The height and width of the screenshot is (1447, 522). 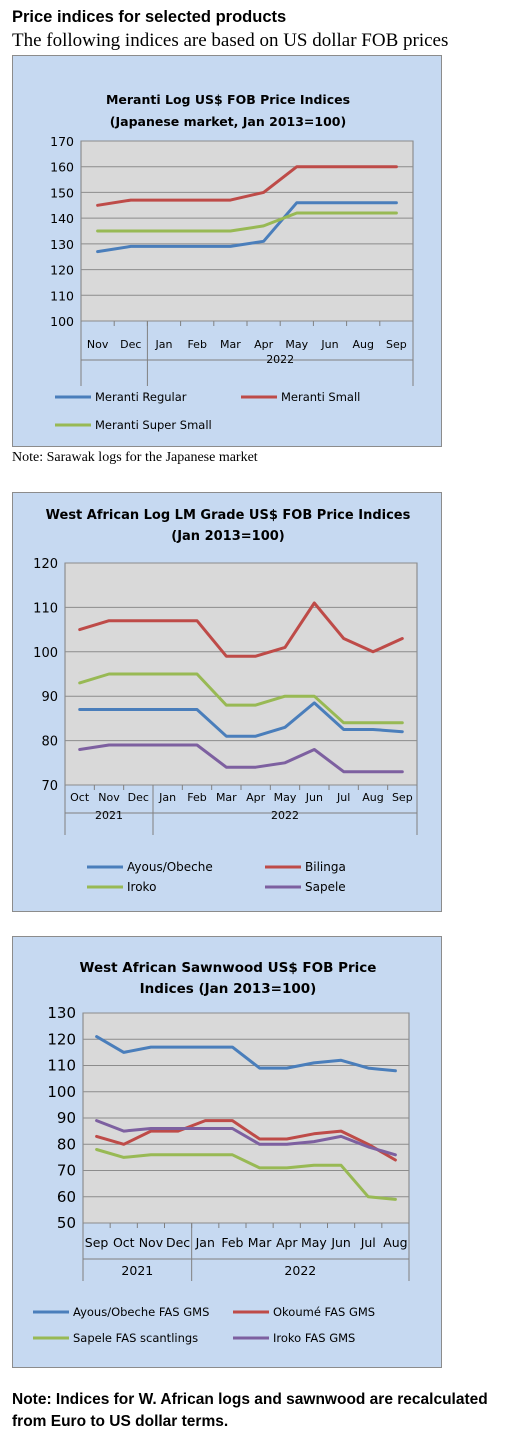 What do you see at coordinates (228, 968) in the screenshot?
I see `chart-title: West African Sawnwood US$ FOB Price` at bounding box center [228, 968].